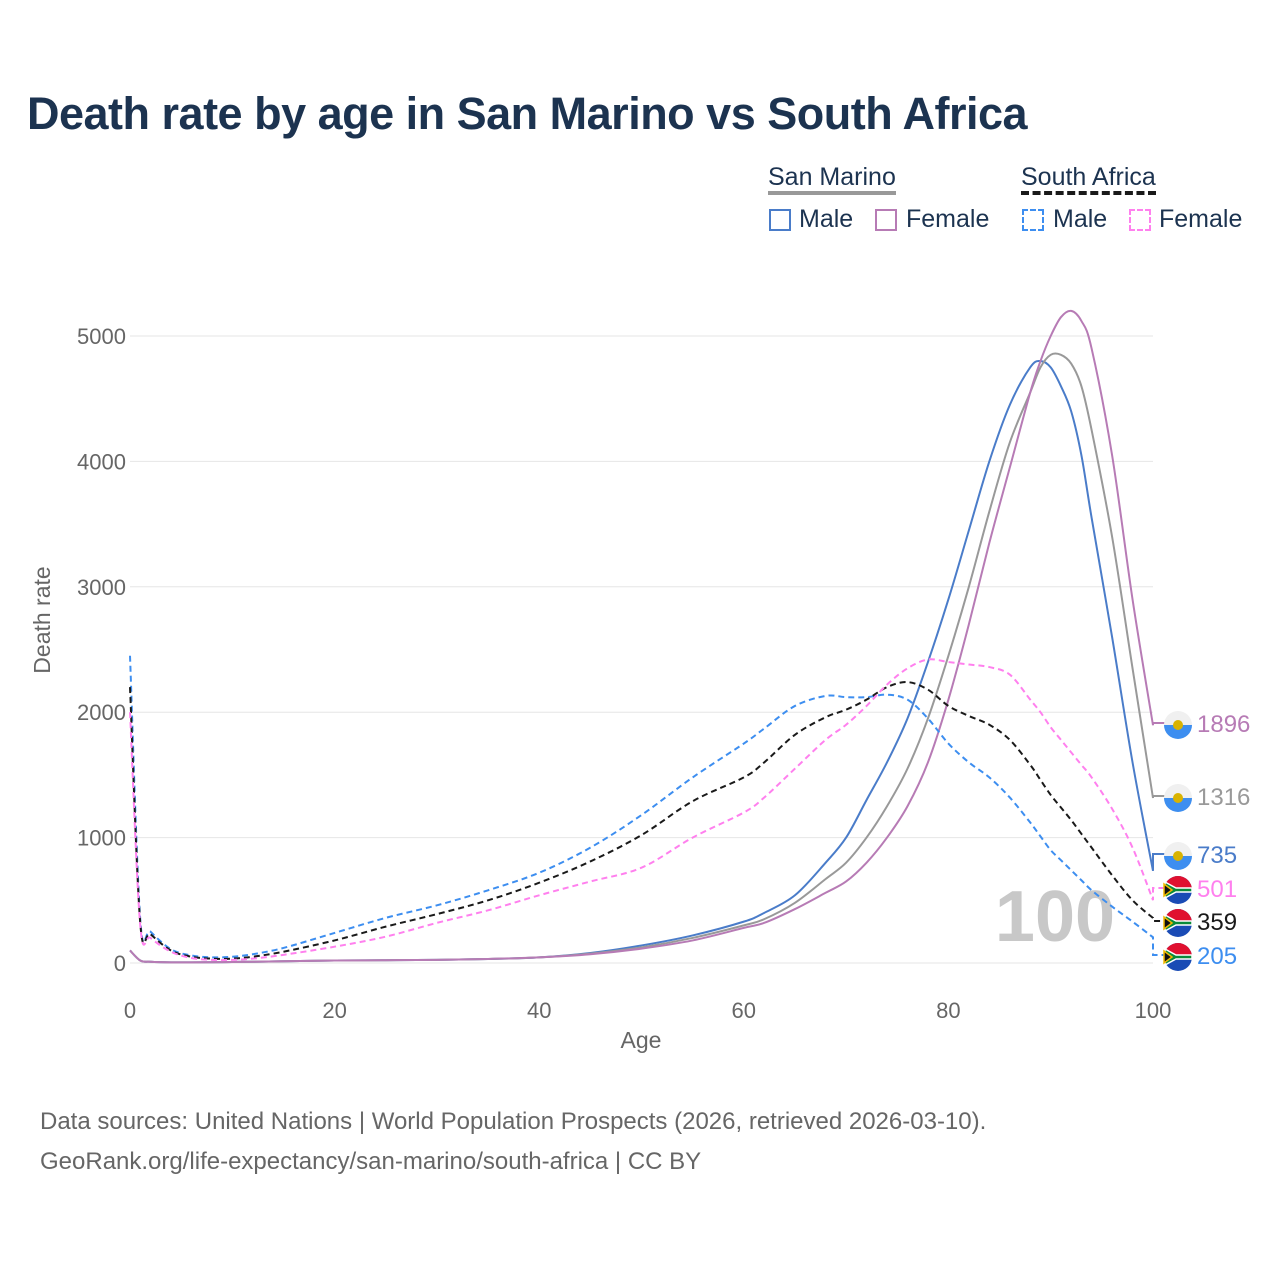 The image size is (1280, 1280). What do you see at coordinates (1217, 956) in the screenshot?
I see `end-value-label: 205` at bounding box center [1217, 956].